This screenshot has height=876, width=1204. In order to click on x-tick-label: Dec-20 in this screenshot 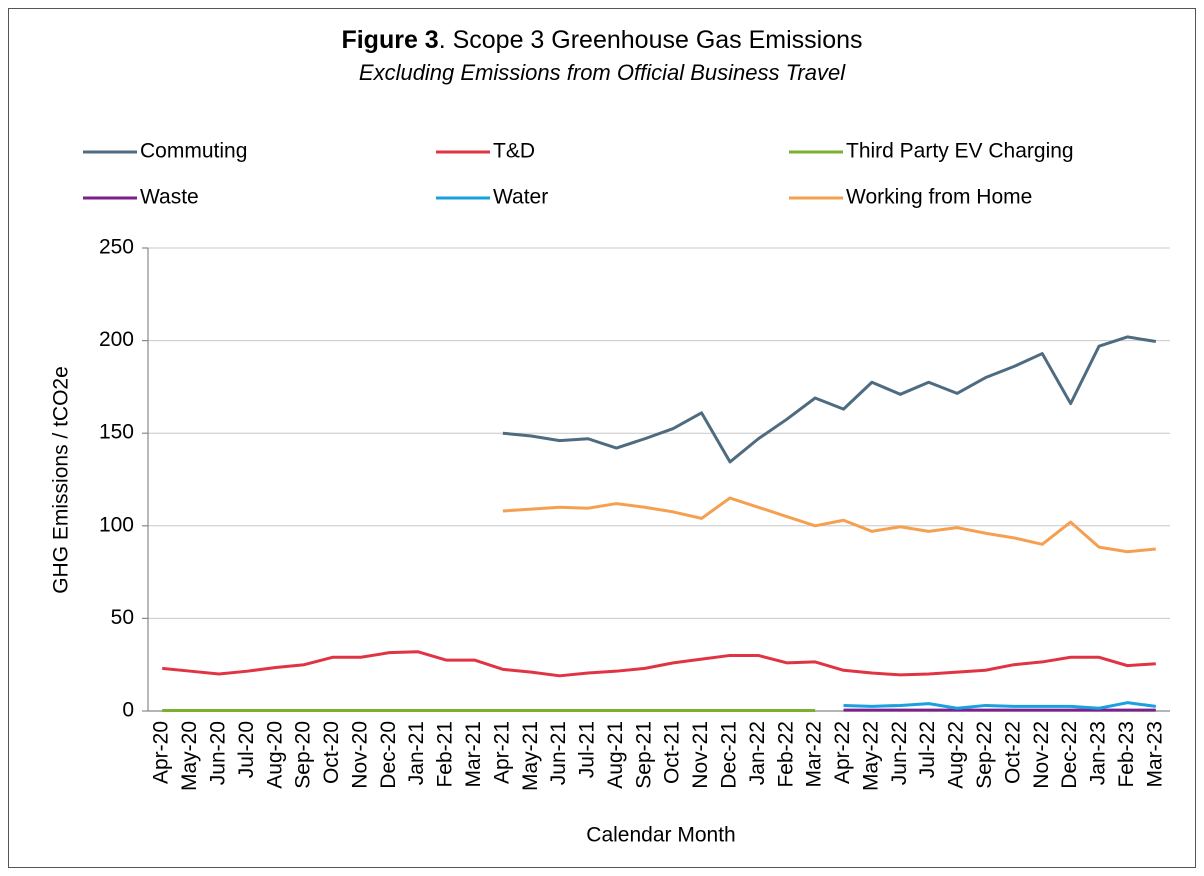, I will do `click(388, 755)`.